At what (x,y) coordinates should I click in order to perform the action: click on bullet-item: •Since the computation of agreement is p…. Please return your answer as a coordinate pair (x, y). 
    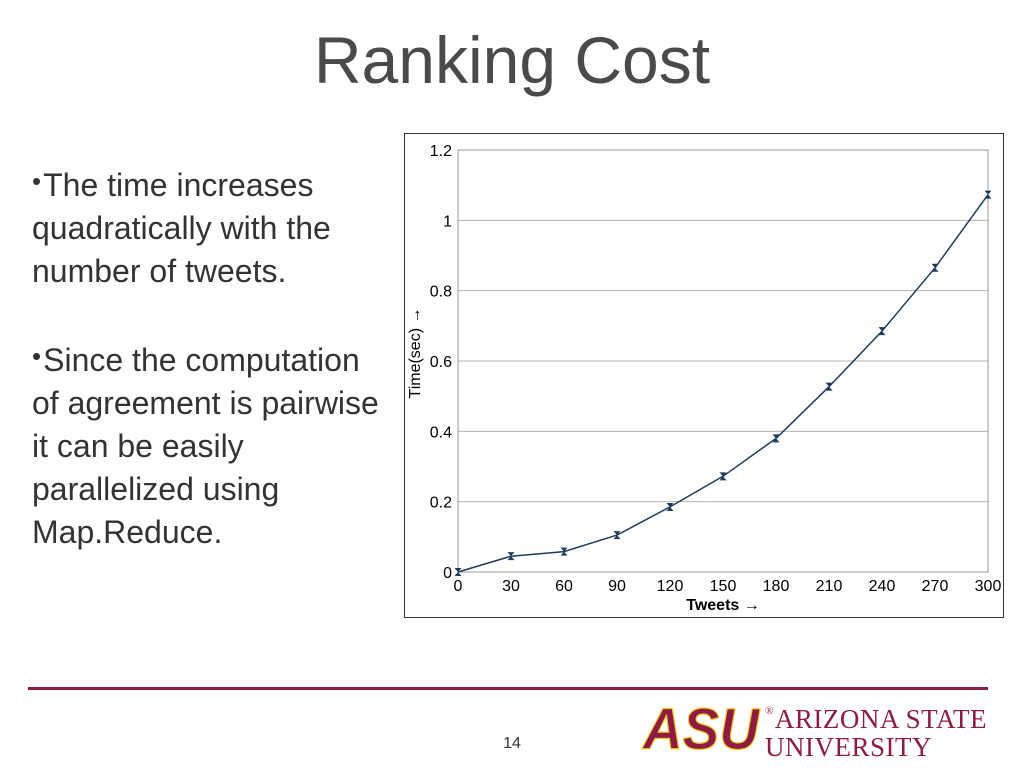
    Looking at the image, I should click on (212, 444).